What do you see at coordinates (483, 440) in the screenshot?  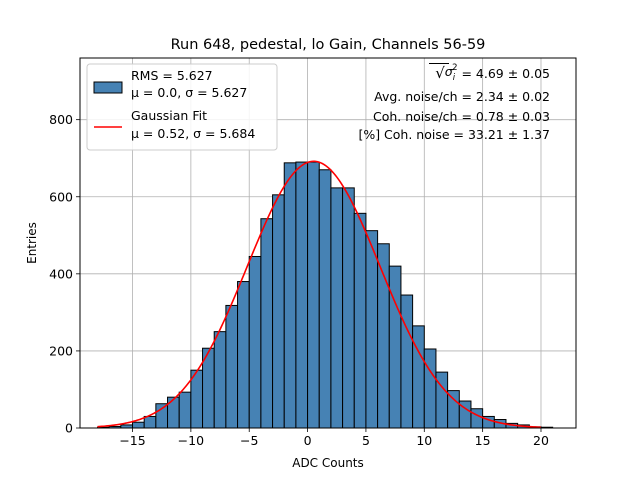 I see `x-tick-label-6: 15` at bounding box center [483, 440].